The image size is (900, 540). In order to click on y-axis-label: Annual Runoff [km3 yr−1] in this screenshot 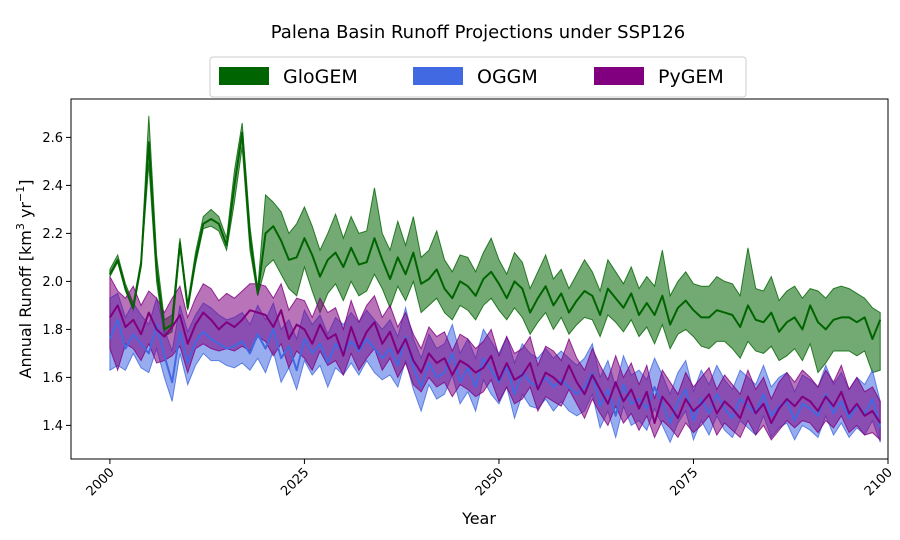, I will do `click(24, 279)`.